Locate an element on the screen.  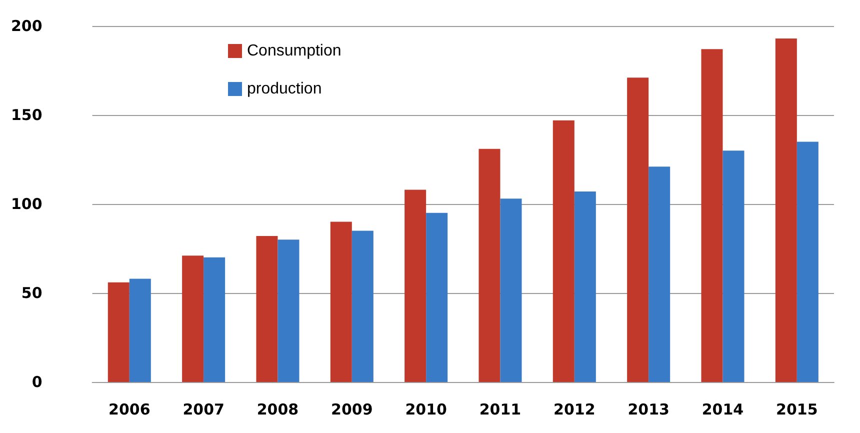
legend-label: Consumption is located at coordinates (294, 51).